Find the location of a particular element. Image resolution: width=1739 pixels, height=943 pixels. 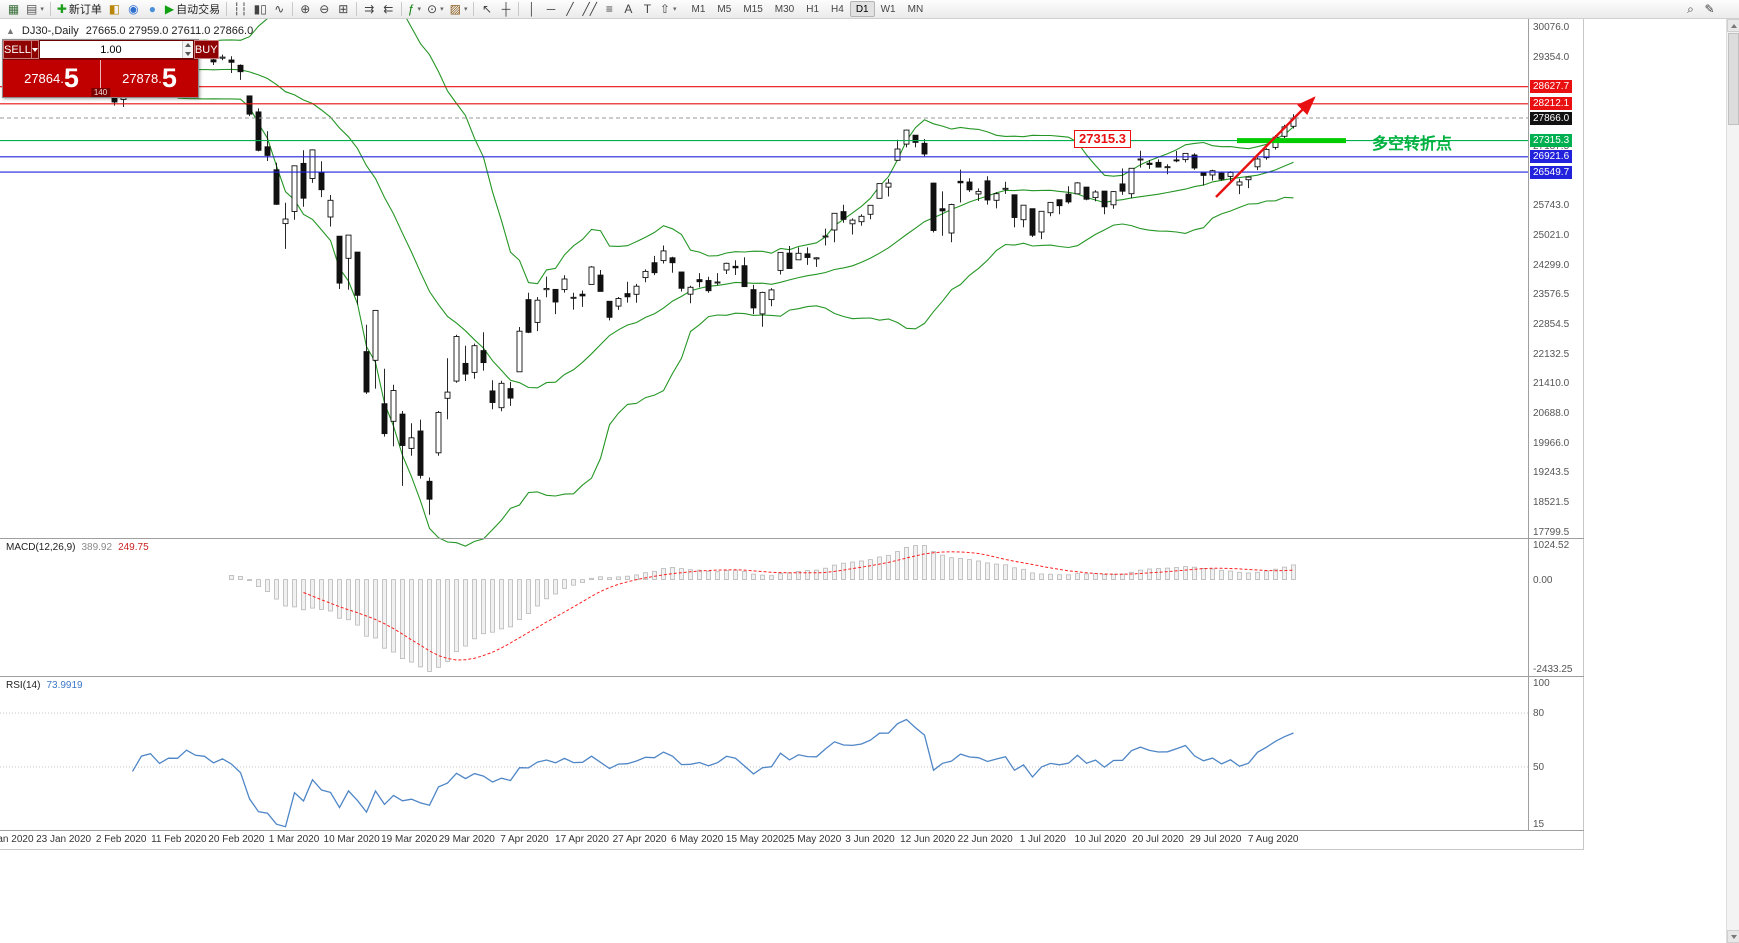

timeframe-MN-button: MN is located at coordinates (915, 9).